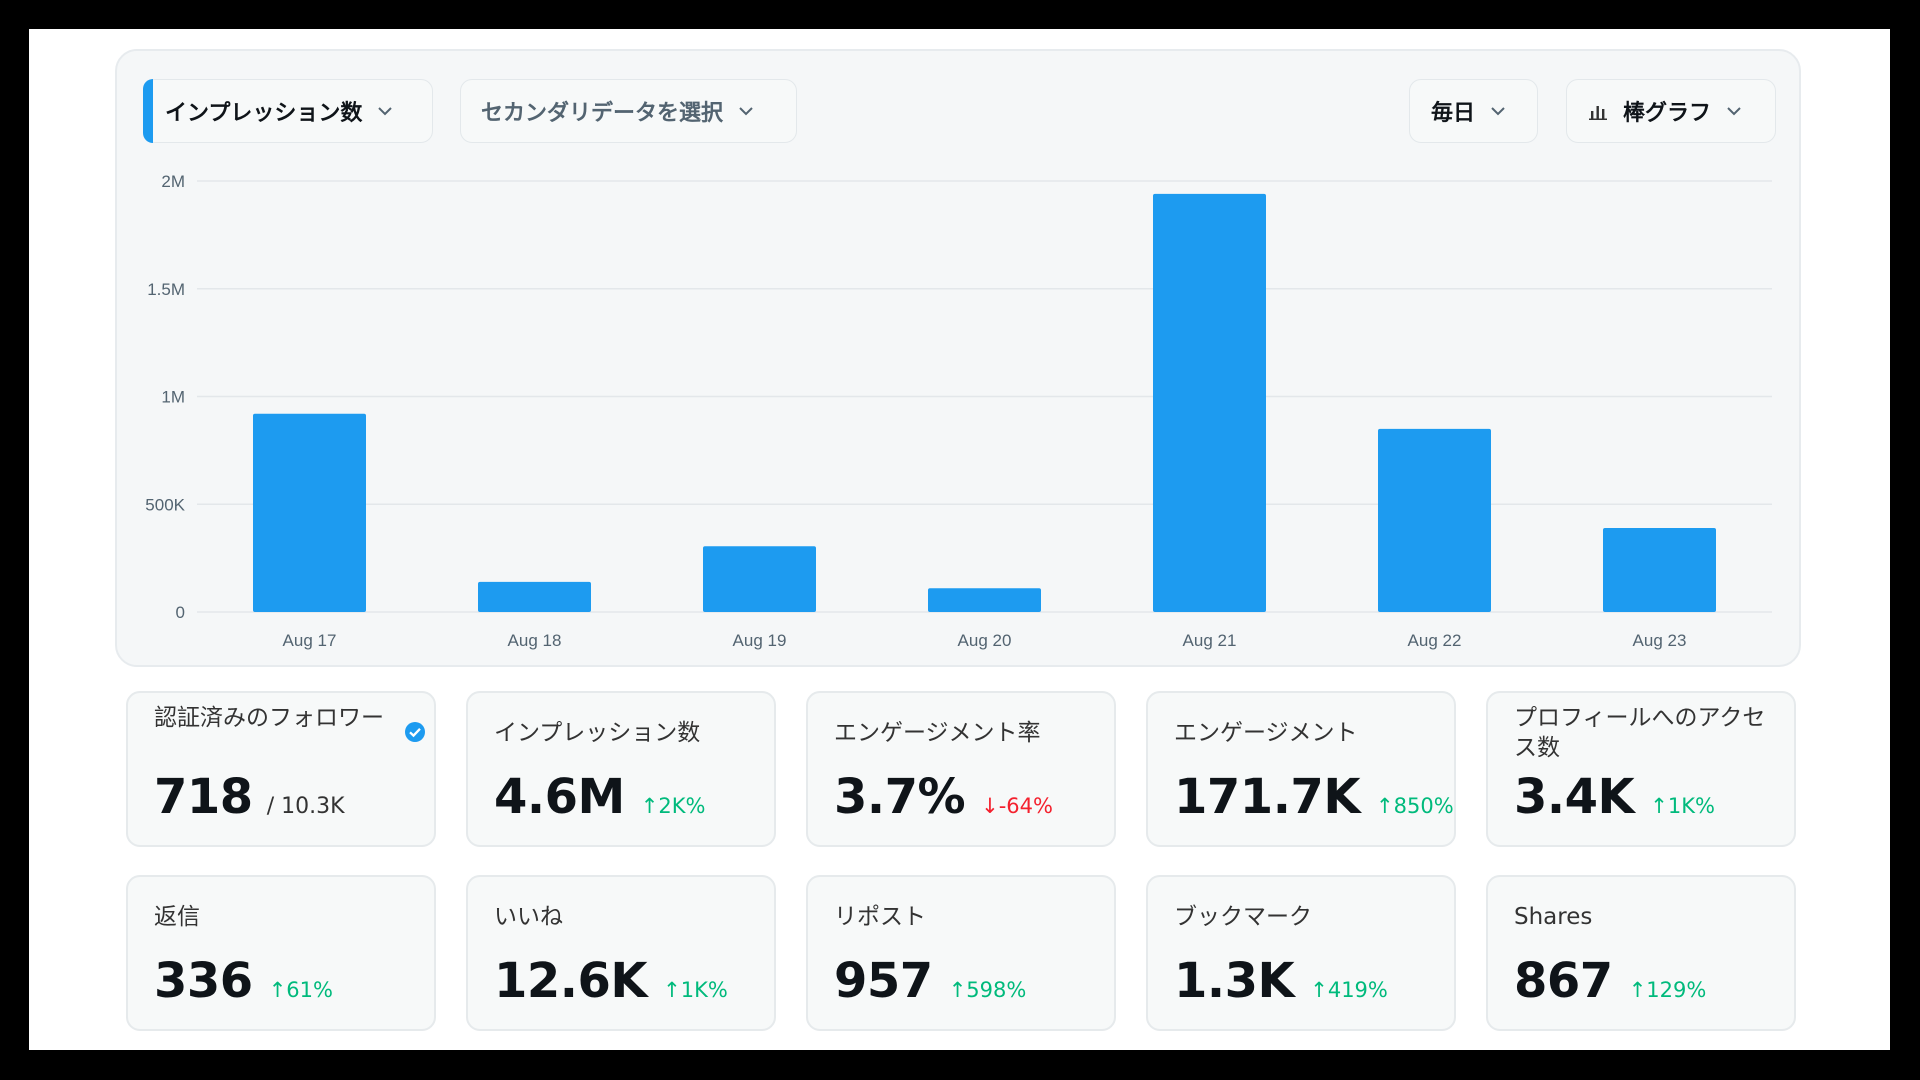 The height and width of the screenshot is (1080, 1920). I want to click on metric-card-engagements: エンゲージメント 171.7K ↑850%, so click(1301, 769).